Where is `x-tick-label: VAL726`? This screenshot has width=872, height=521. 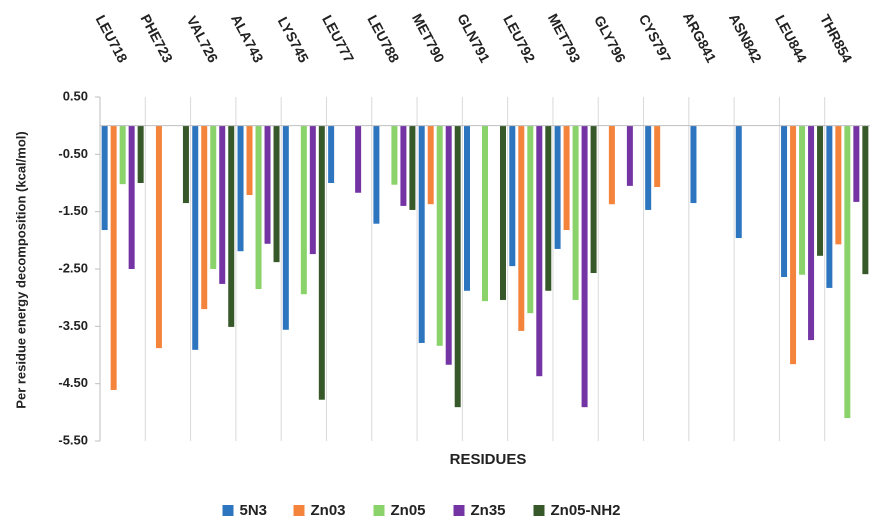 x-tick-label: VAL726 is located at coordinates (203, 39).